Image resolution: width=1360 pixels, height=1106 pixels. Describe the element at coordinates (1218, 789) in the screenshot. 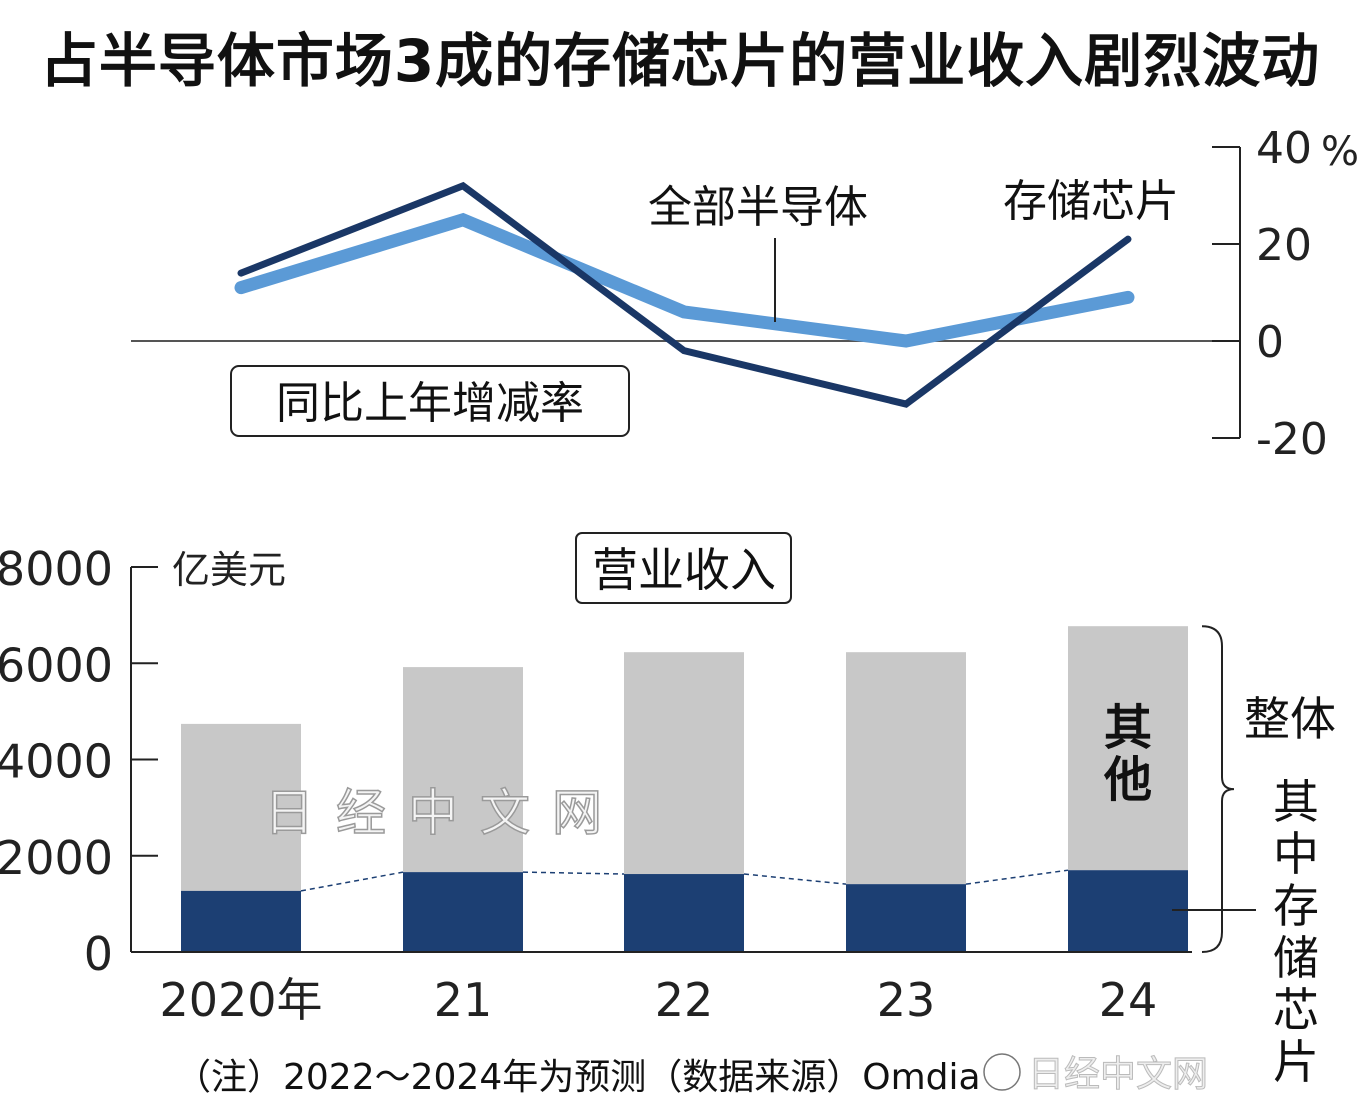

I see `total-brace` at that location.